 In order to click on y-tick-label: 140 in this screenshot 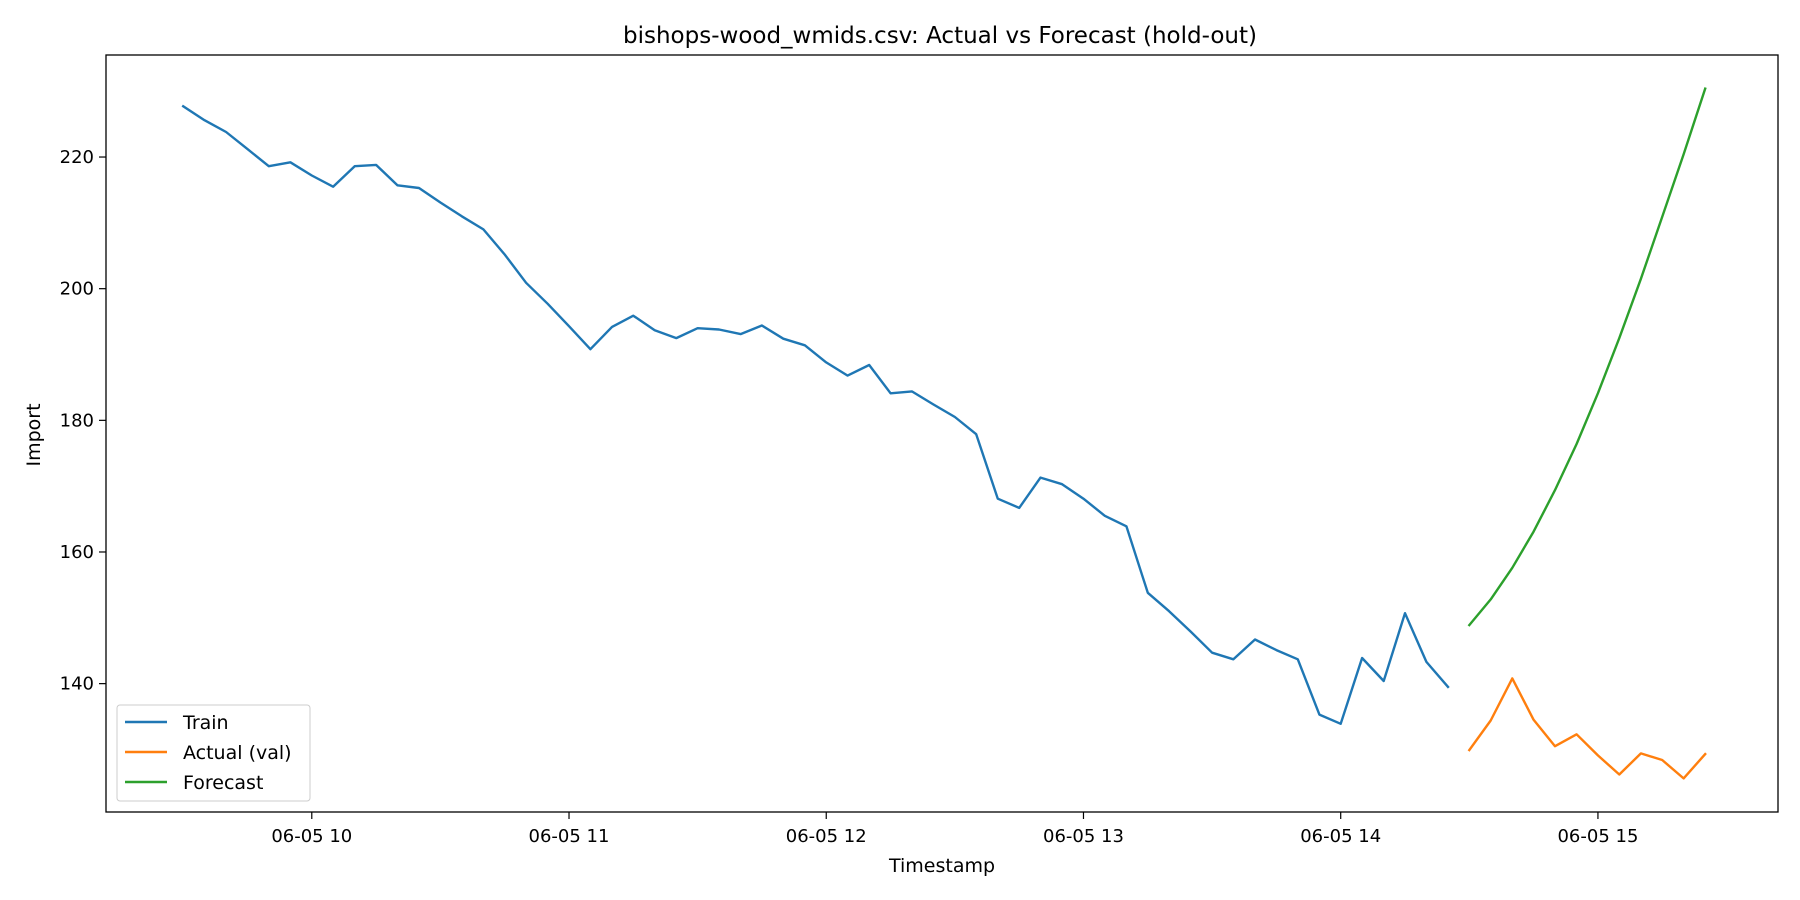, I will do `click(77, 684)`.